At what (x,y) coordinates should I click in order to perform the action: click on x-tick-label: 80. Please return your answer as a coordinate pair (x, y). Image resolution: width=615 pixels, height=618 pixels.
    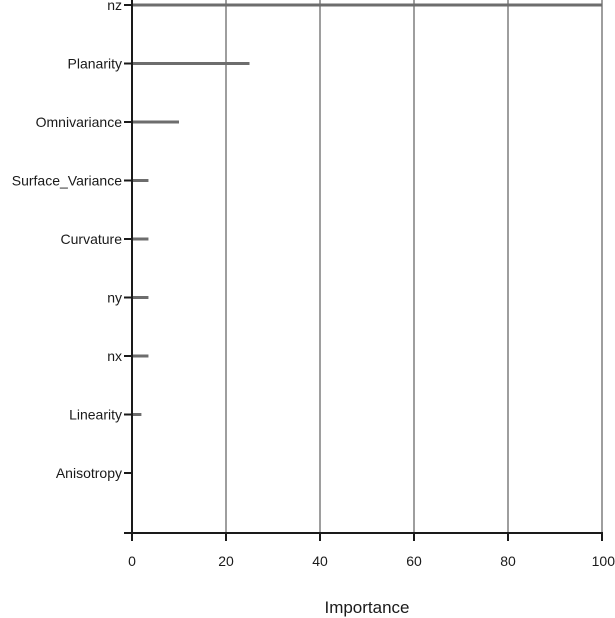
    Looking at the image, I should click on (508, 561).